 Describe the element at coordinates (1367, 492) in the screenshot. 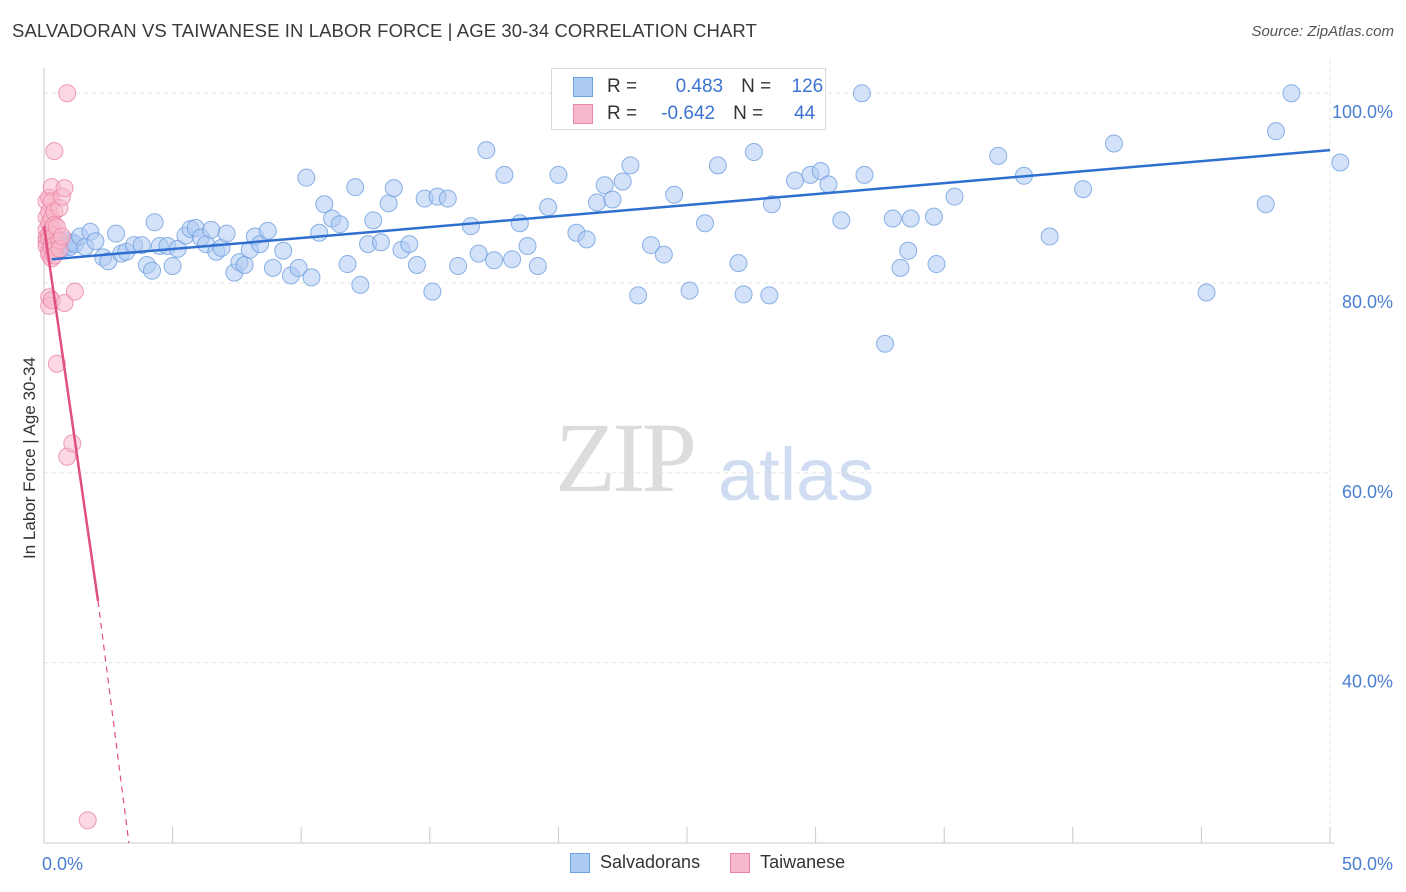

I see `y-tick-label: 60.0%` at that location.